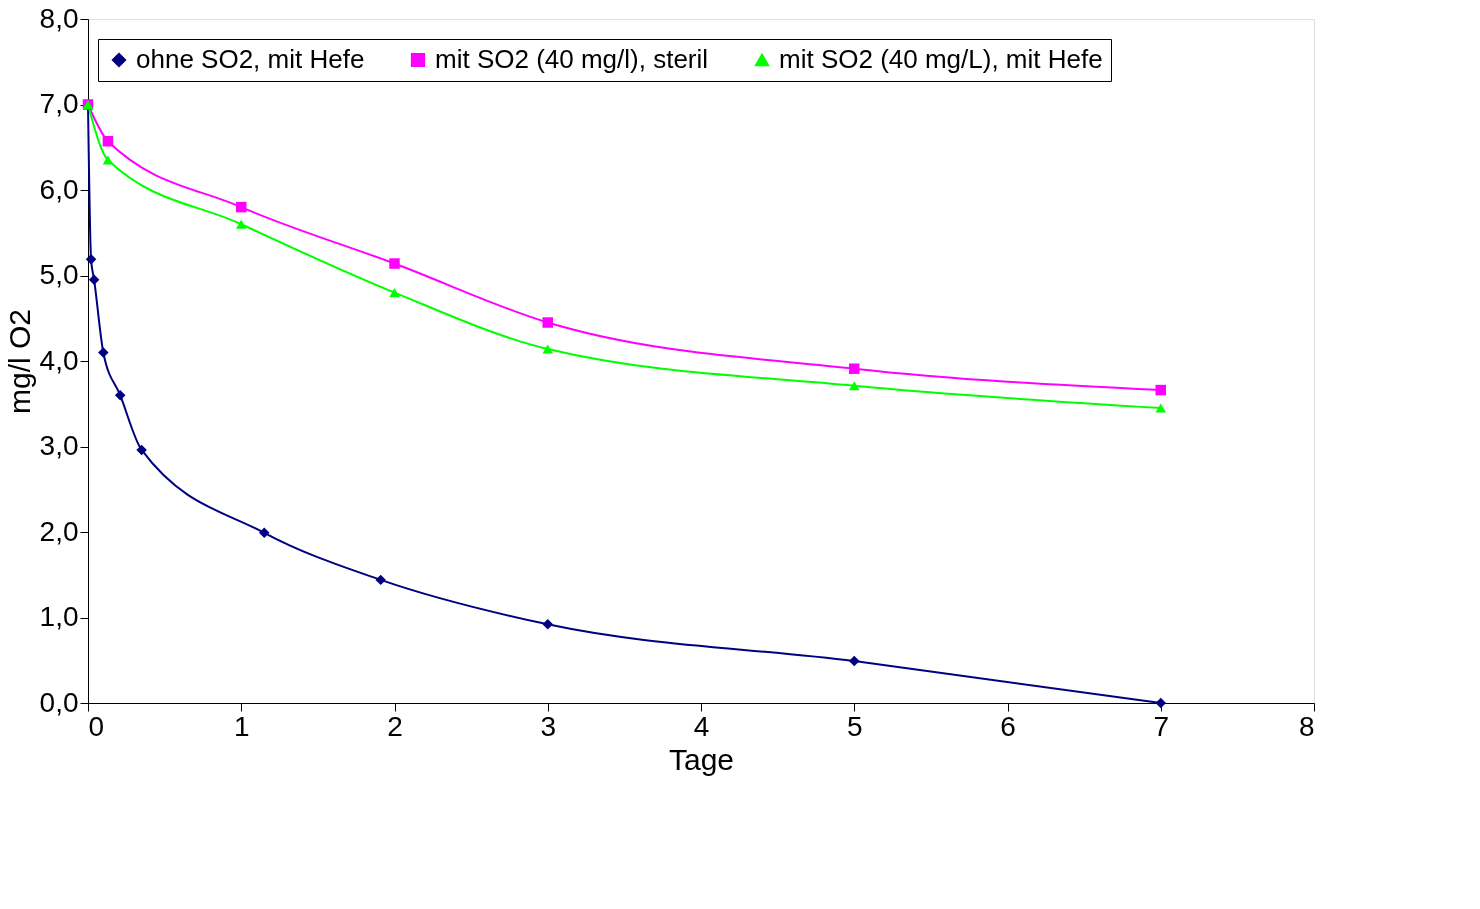 Image resolution: width=1480 pixels, height=909 pixels. I want to click on x-axis-title: Tage, so click(701, 759).